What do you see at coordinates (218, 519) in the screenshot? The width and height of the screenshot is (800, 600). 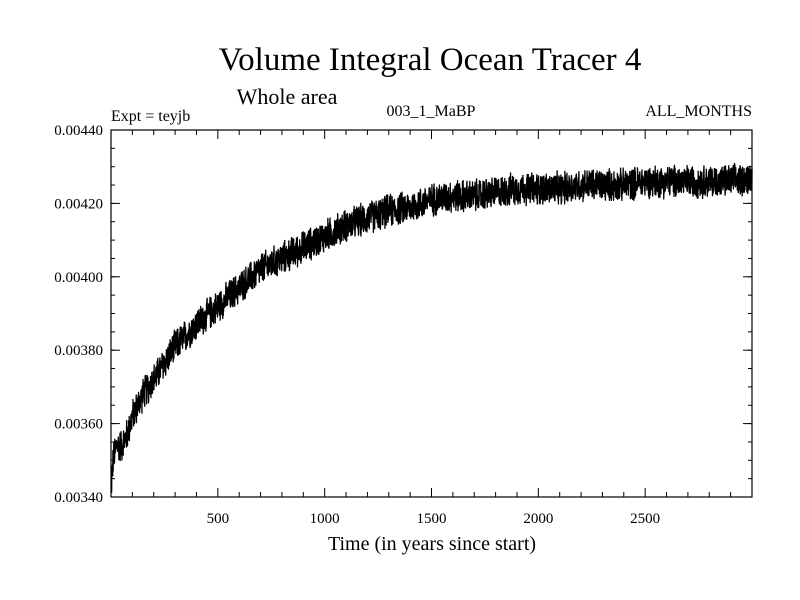 I see `x-tick-label: 500` at bounding box center [218, 519].